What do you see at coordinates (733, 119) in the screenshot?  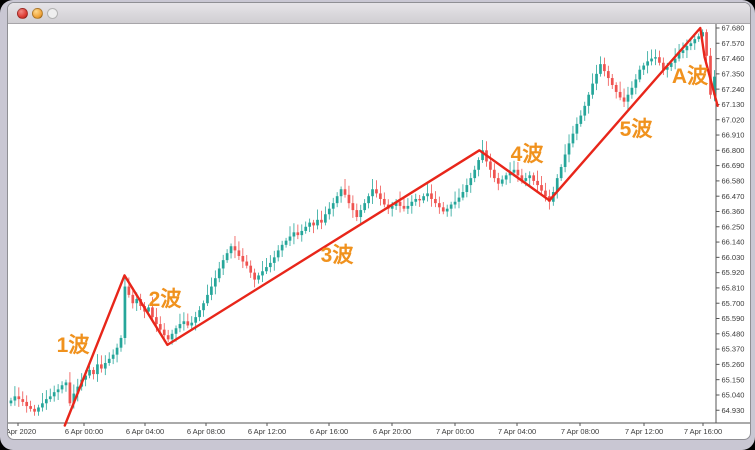 I see `y-axis-label: 67.020` at bounding box center [733, 119].